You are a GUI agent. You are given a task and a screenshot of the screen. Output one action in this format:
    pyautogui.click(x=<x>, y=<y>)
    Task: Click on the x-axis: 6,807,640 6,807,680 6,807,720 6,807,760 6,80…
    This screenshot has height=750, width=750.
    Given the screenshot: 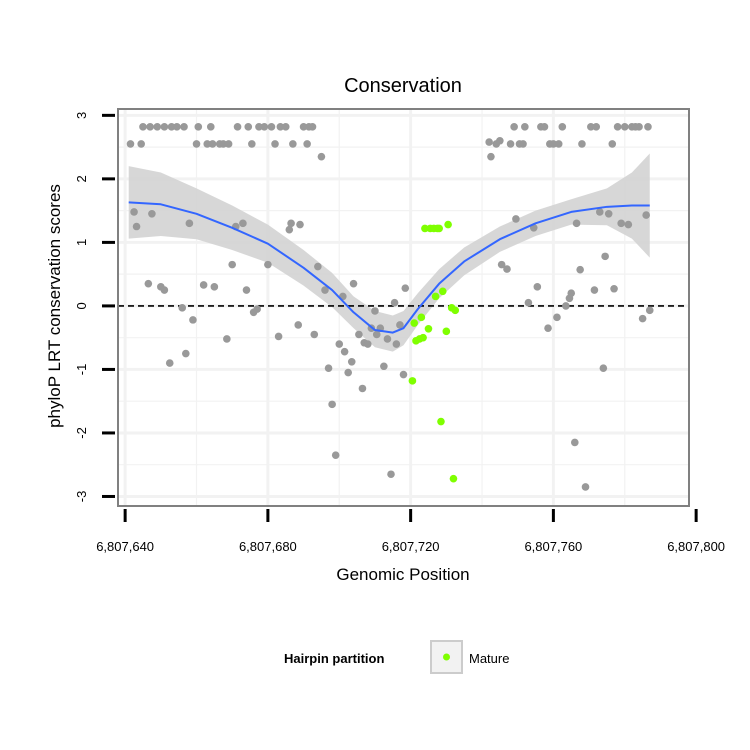 What is the action you would take?
    pyautogui.click(x=410, y=531)
    